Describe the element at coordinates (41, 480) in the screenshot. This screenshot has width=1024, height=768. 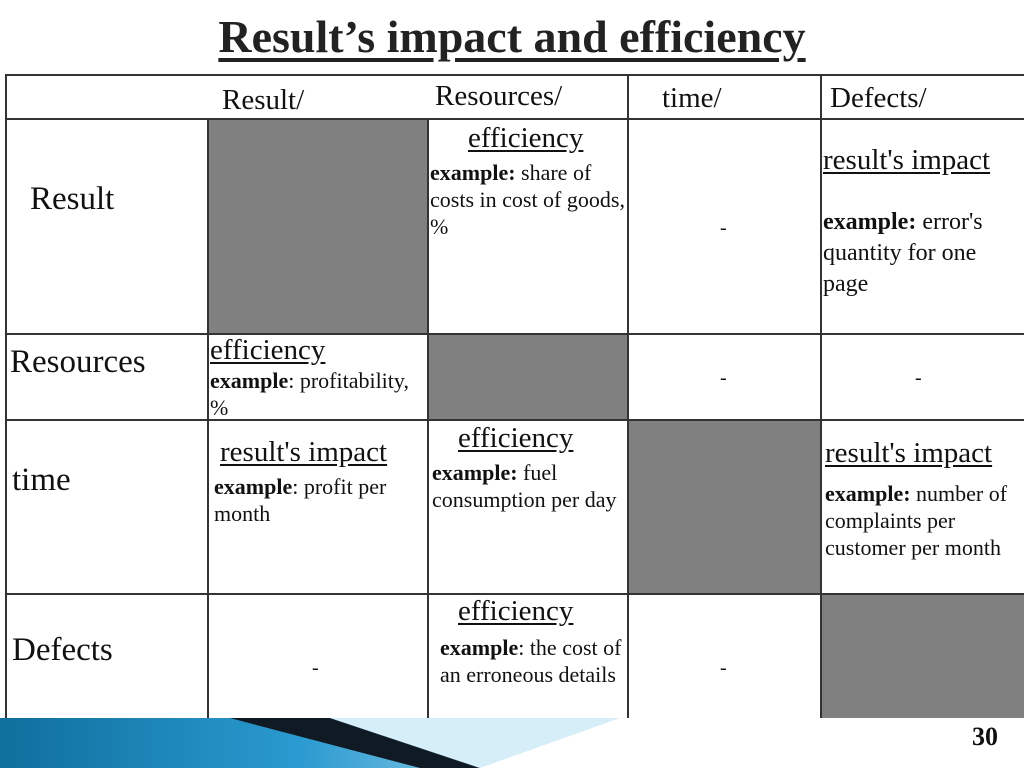
I see `row-label-time: time` at that location.